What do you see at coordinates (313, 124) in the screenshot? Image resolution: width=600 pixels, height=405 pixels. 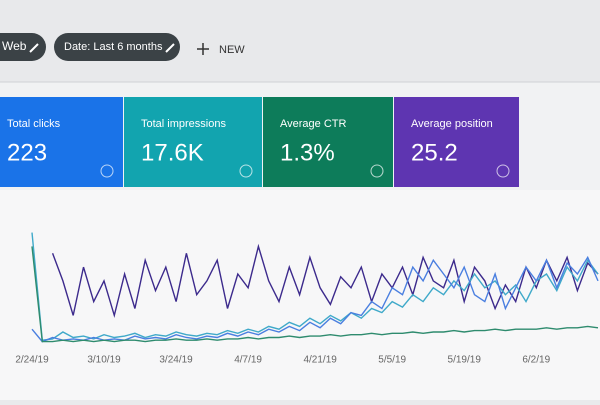 I see `metric-label: Average CTR` at bounding box center [313, 124].